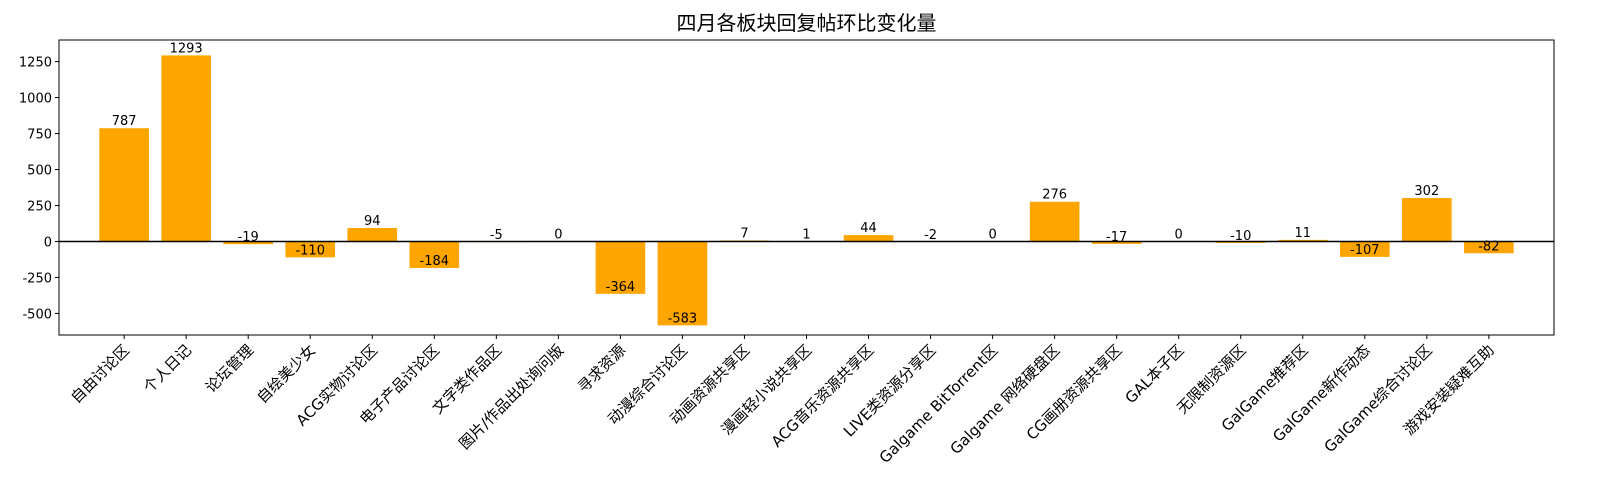 The height and width of the screenshot is (500, 1600). I want to click on data-label: 1293, so click(186, 48).